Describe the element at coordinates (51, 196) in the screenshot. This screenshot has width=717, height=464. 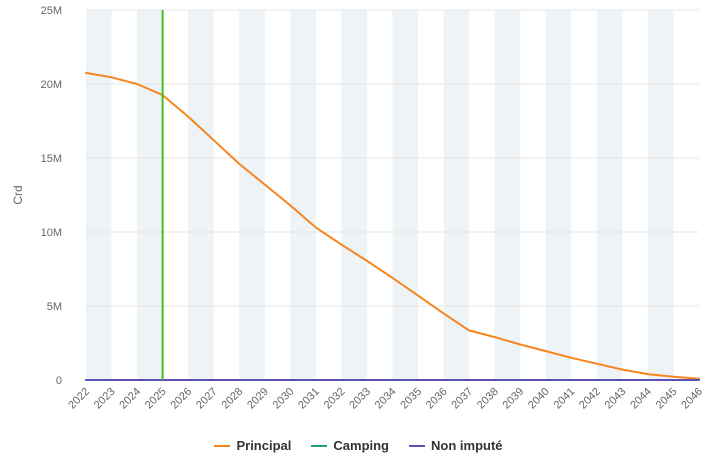
I see `y-axis-ticks: 0 5M 10M 15M 20M 25M` at that location.